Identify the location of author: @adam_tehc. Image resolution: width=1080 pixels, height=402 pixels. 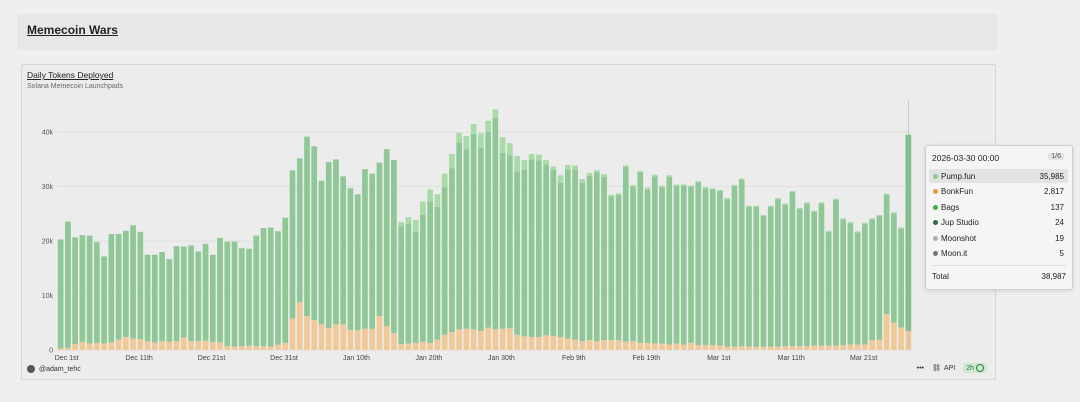
(54, 369).